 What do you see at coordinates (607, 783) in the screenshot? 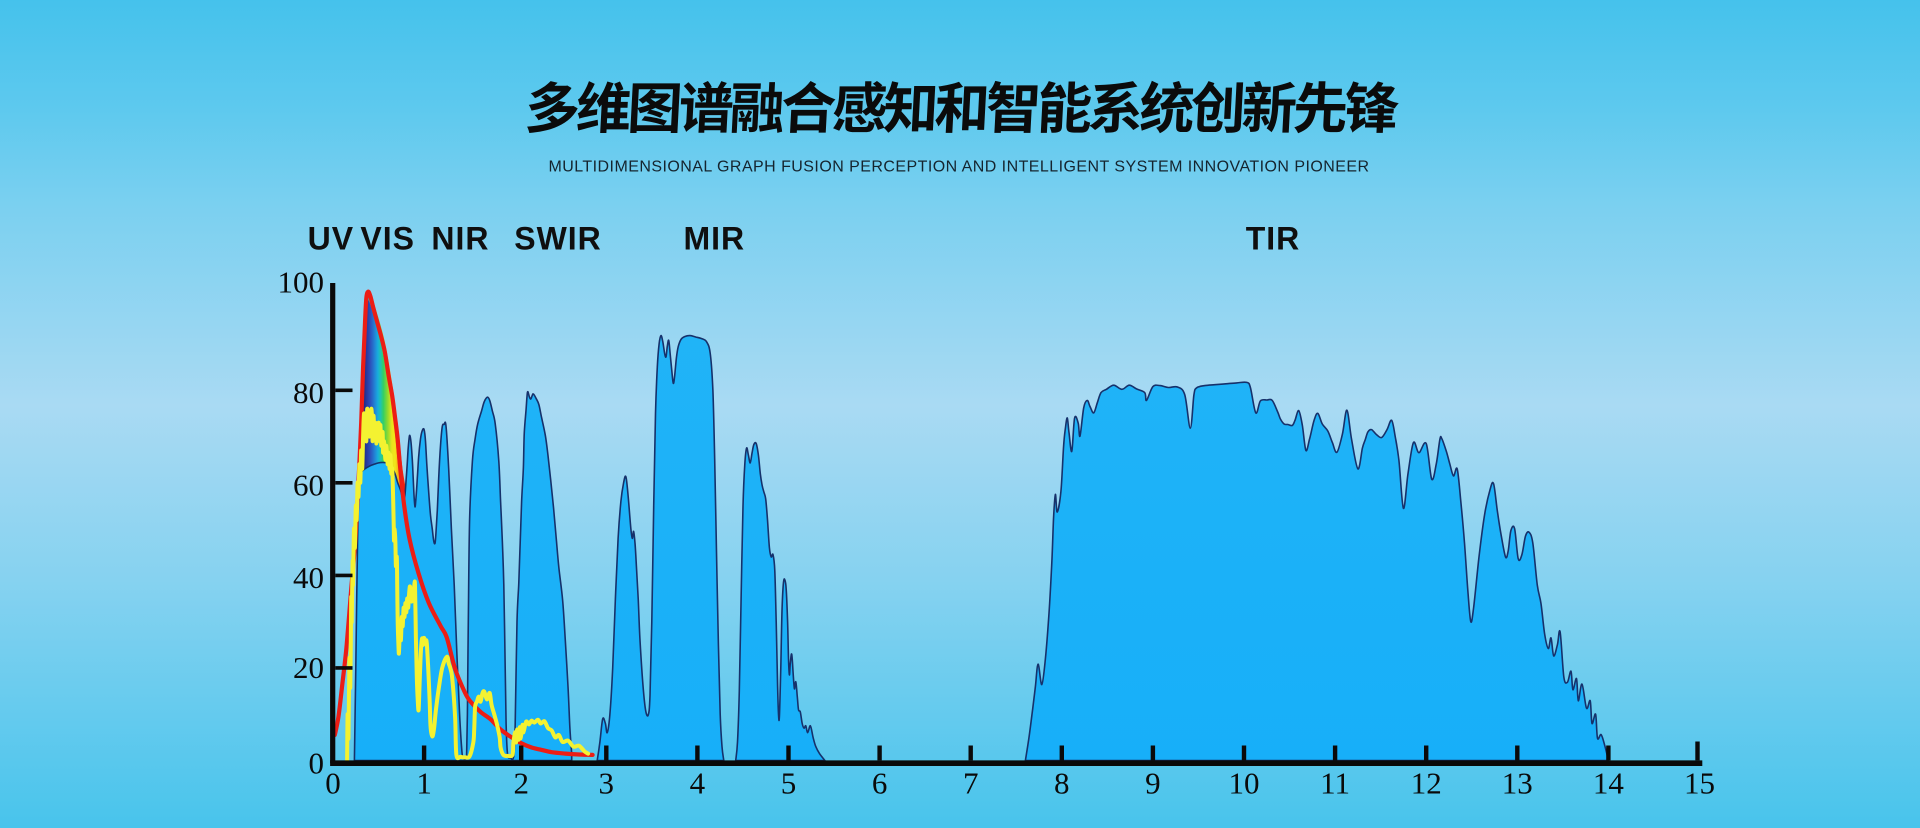
I see `svg-text: 3` at bounding box center [607, 783].